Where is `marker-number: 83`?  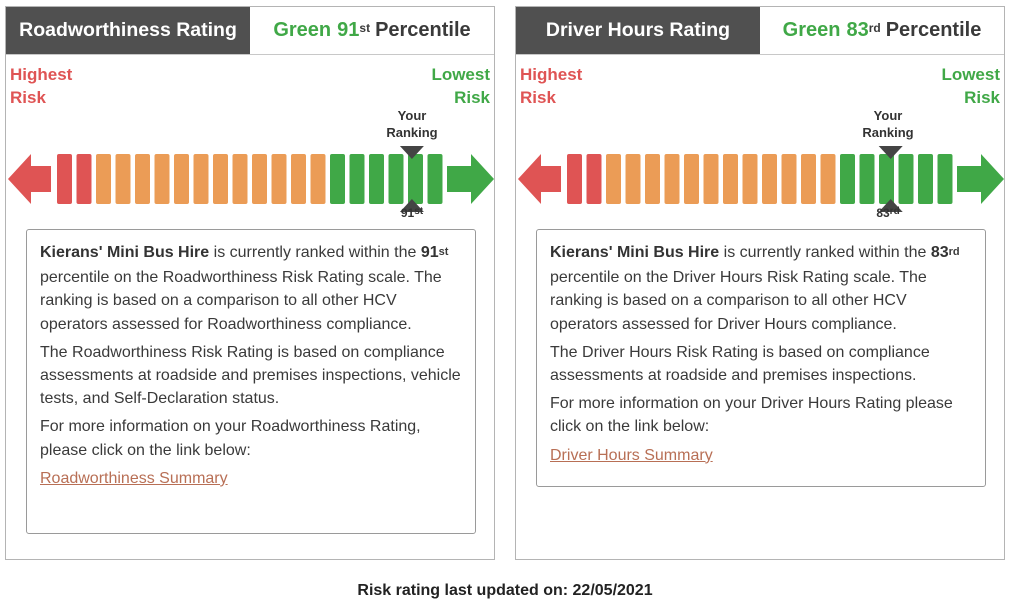 marker-number: 83 is located at coordinates (883, 213).